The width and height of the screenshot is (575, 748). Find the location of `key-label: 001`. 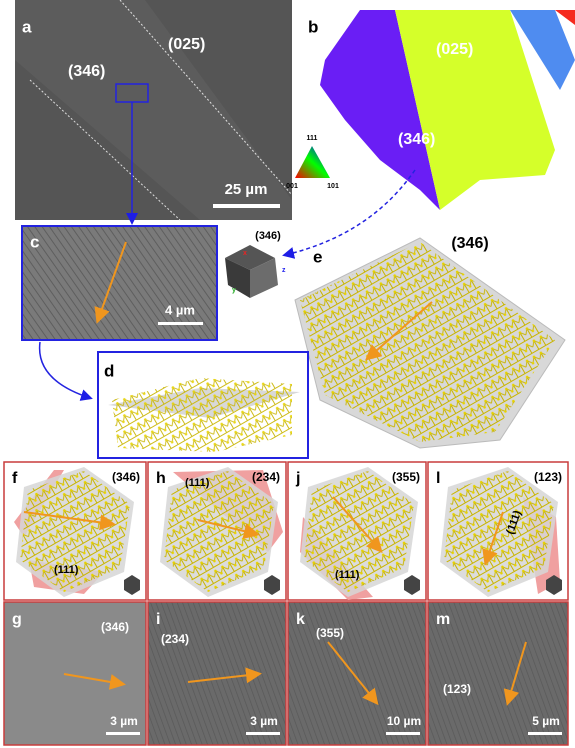

key-label: 001 is located at coordinates (292, 186).